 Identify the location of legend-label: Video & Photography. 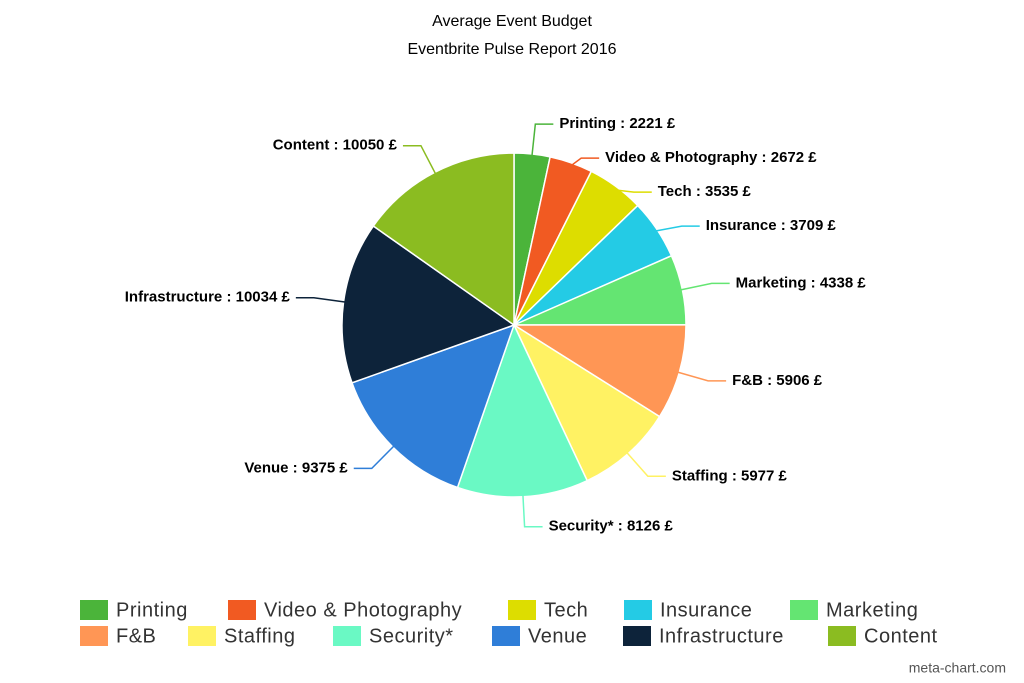
(363, 610).